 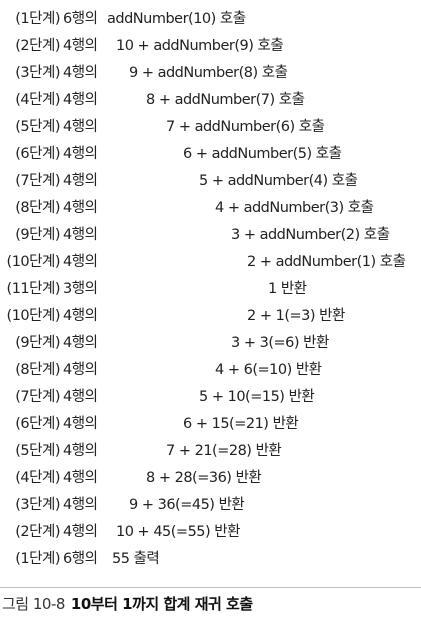 I want to click on expression: 10 + addNumber(9) 호출, so click(x=200, y=46).